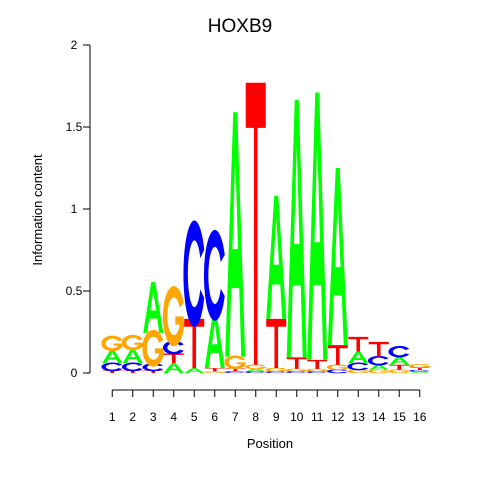 This screenshot has height=480, width=480. Describe the element at coordinates (359, 417) in the screenshot. I see `x-tick-label: 13` at that location.